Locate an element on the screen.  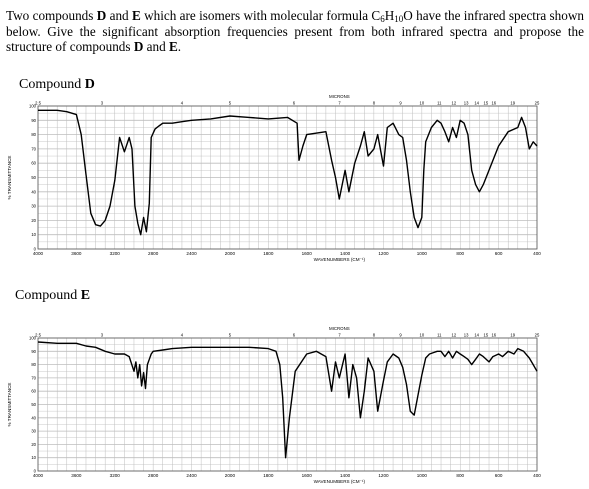
question-part: . is located at coordinates (179, 46).